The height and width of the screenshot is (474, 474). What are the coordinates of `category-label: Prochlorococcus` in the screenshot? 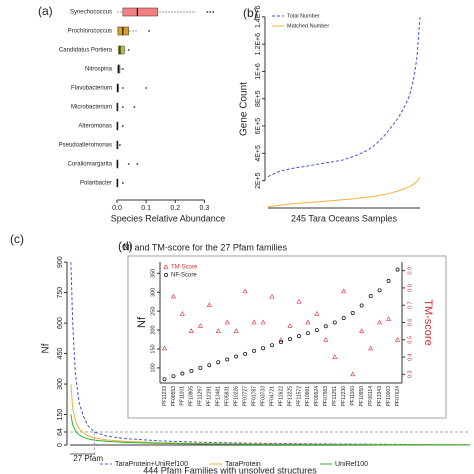 It's located at (90, 32).